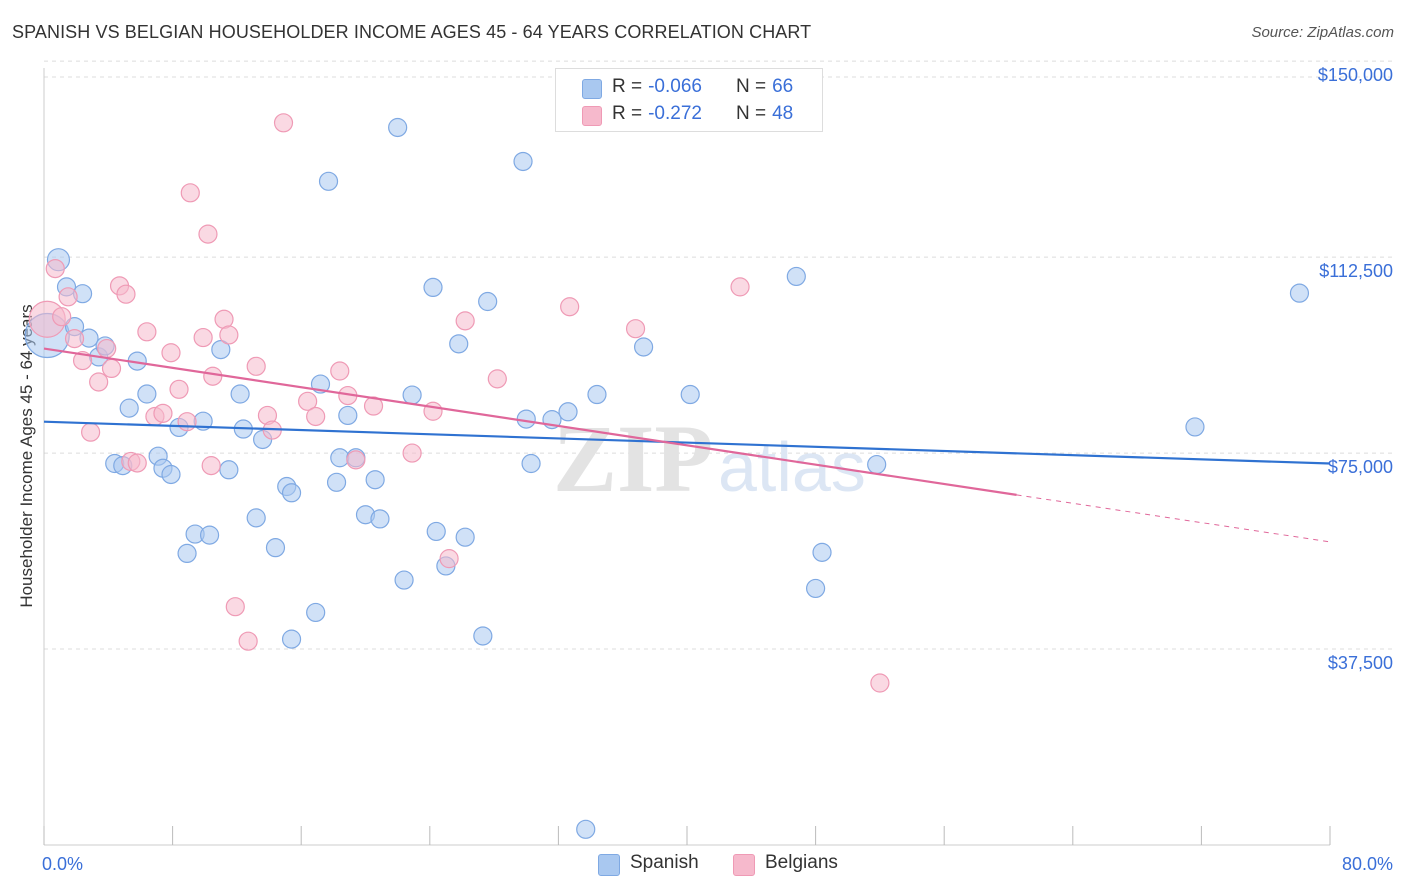 This screenshot has height=892, width=1406. What do you see at coordinates (1367, 864) in the screenshot?
I see `x-tick-label: 80.0%` at bounding box center [1367, 864].